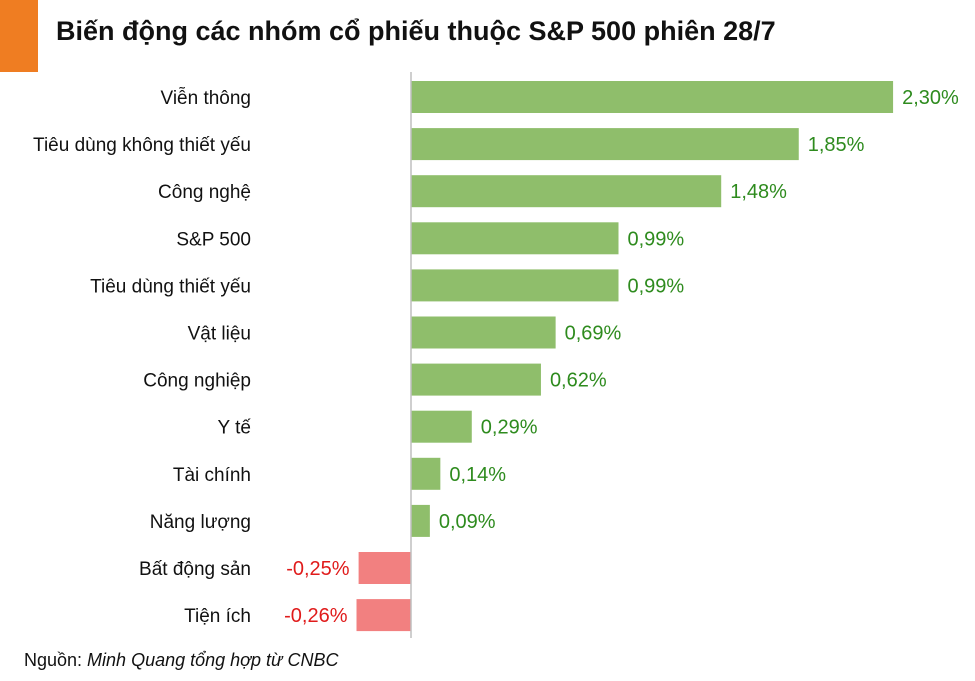  What do you see at coordinates (200, 522) in the screenshot?
I see `category-label: Năng lượng` at bounding box center [200, 522].